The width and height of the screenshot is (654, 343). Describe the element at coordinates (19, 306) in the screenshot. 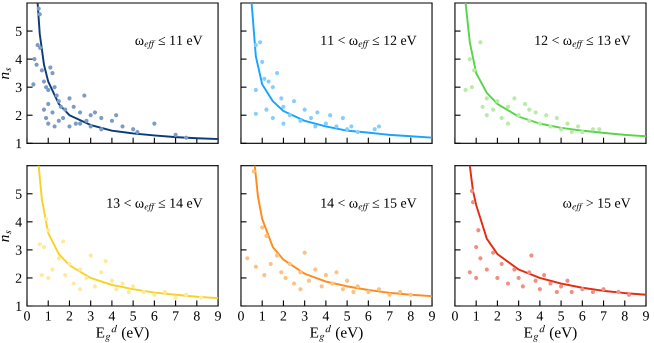

I see `y-tick-label: 1` at that location.